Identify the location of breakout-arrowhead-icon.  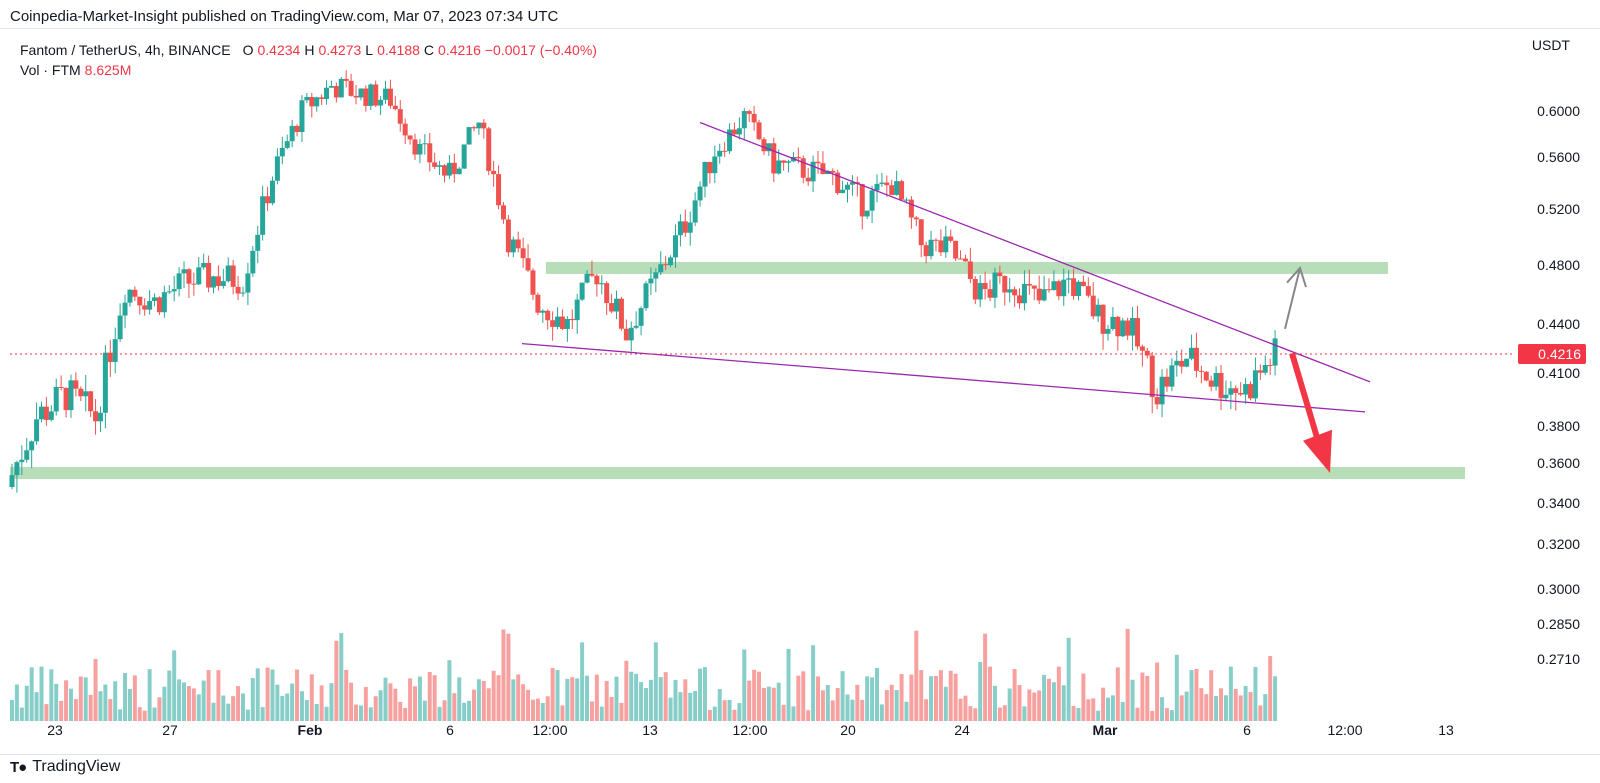
(1296, 276).